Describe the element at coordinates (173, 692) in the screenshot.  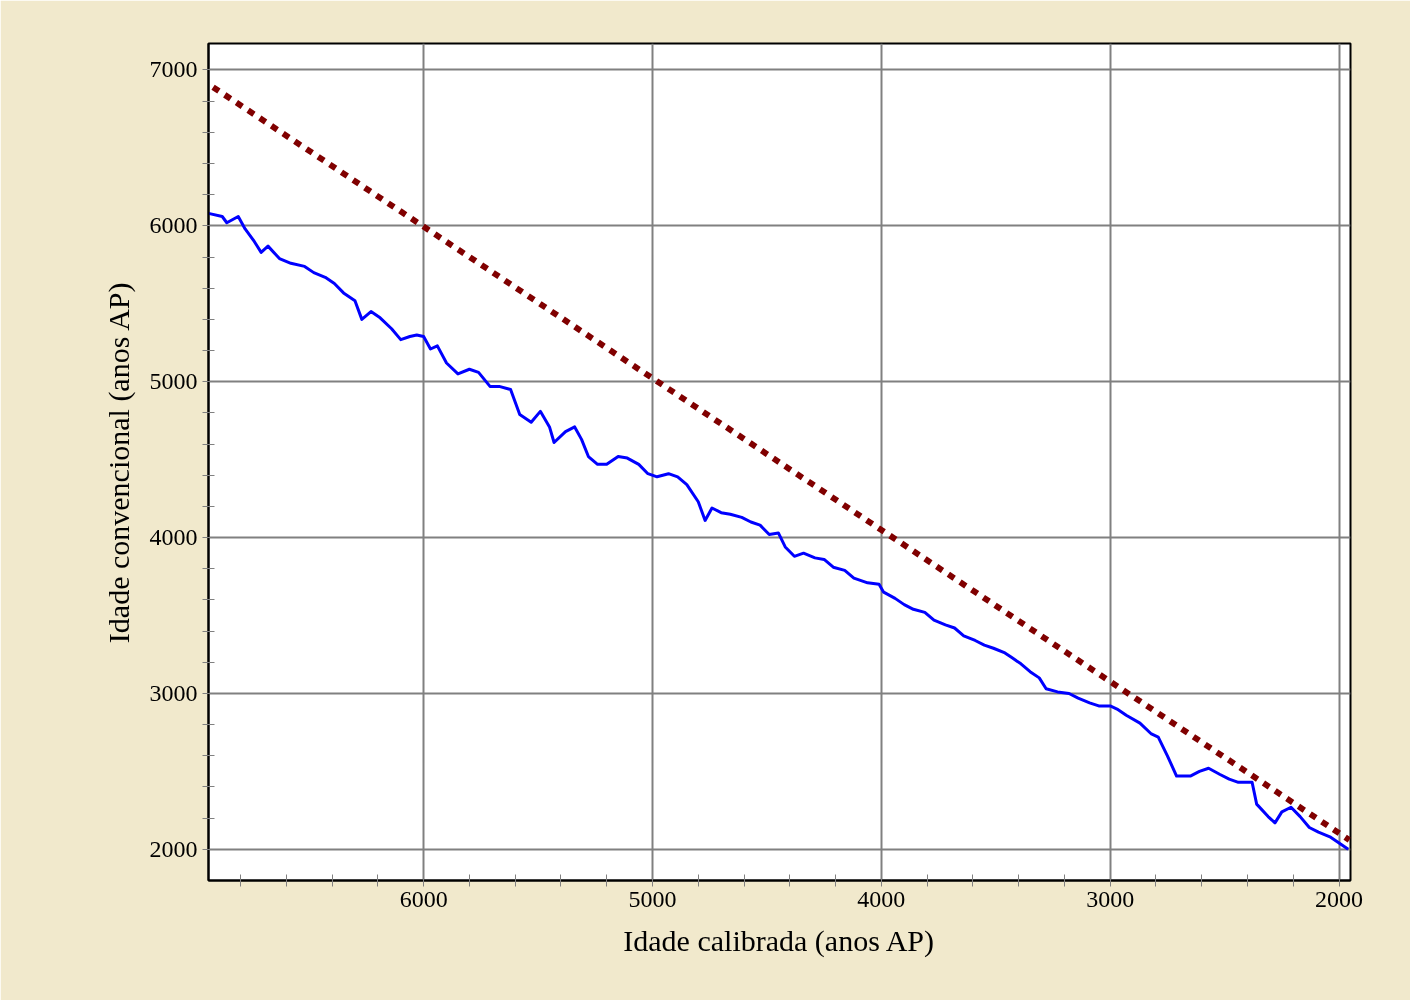
I see `y-tick-label: 3000` at that location.